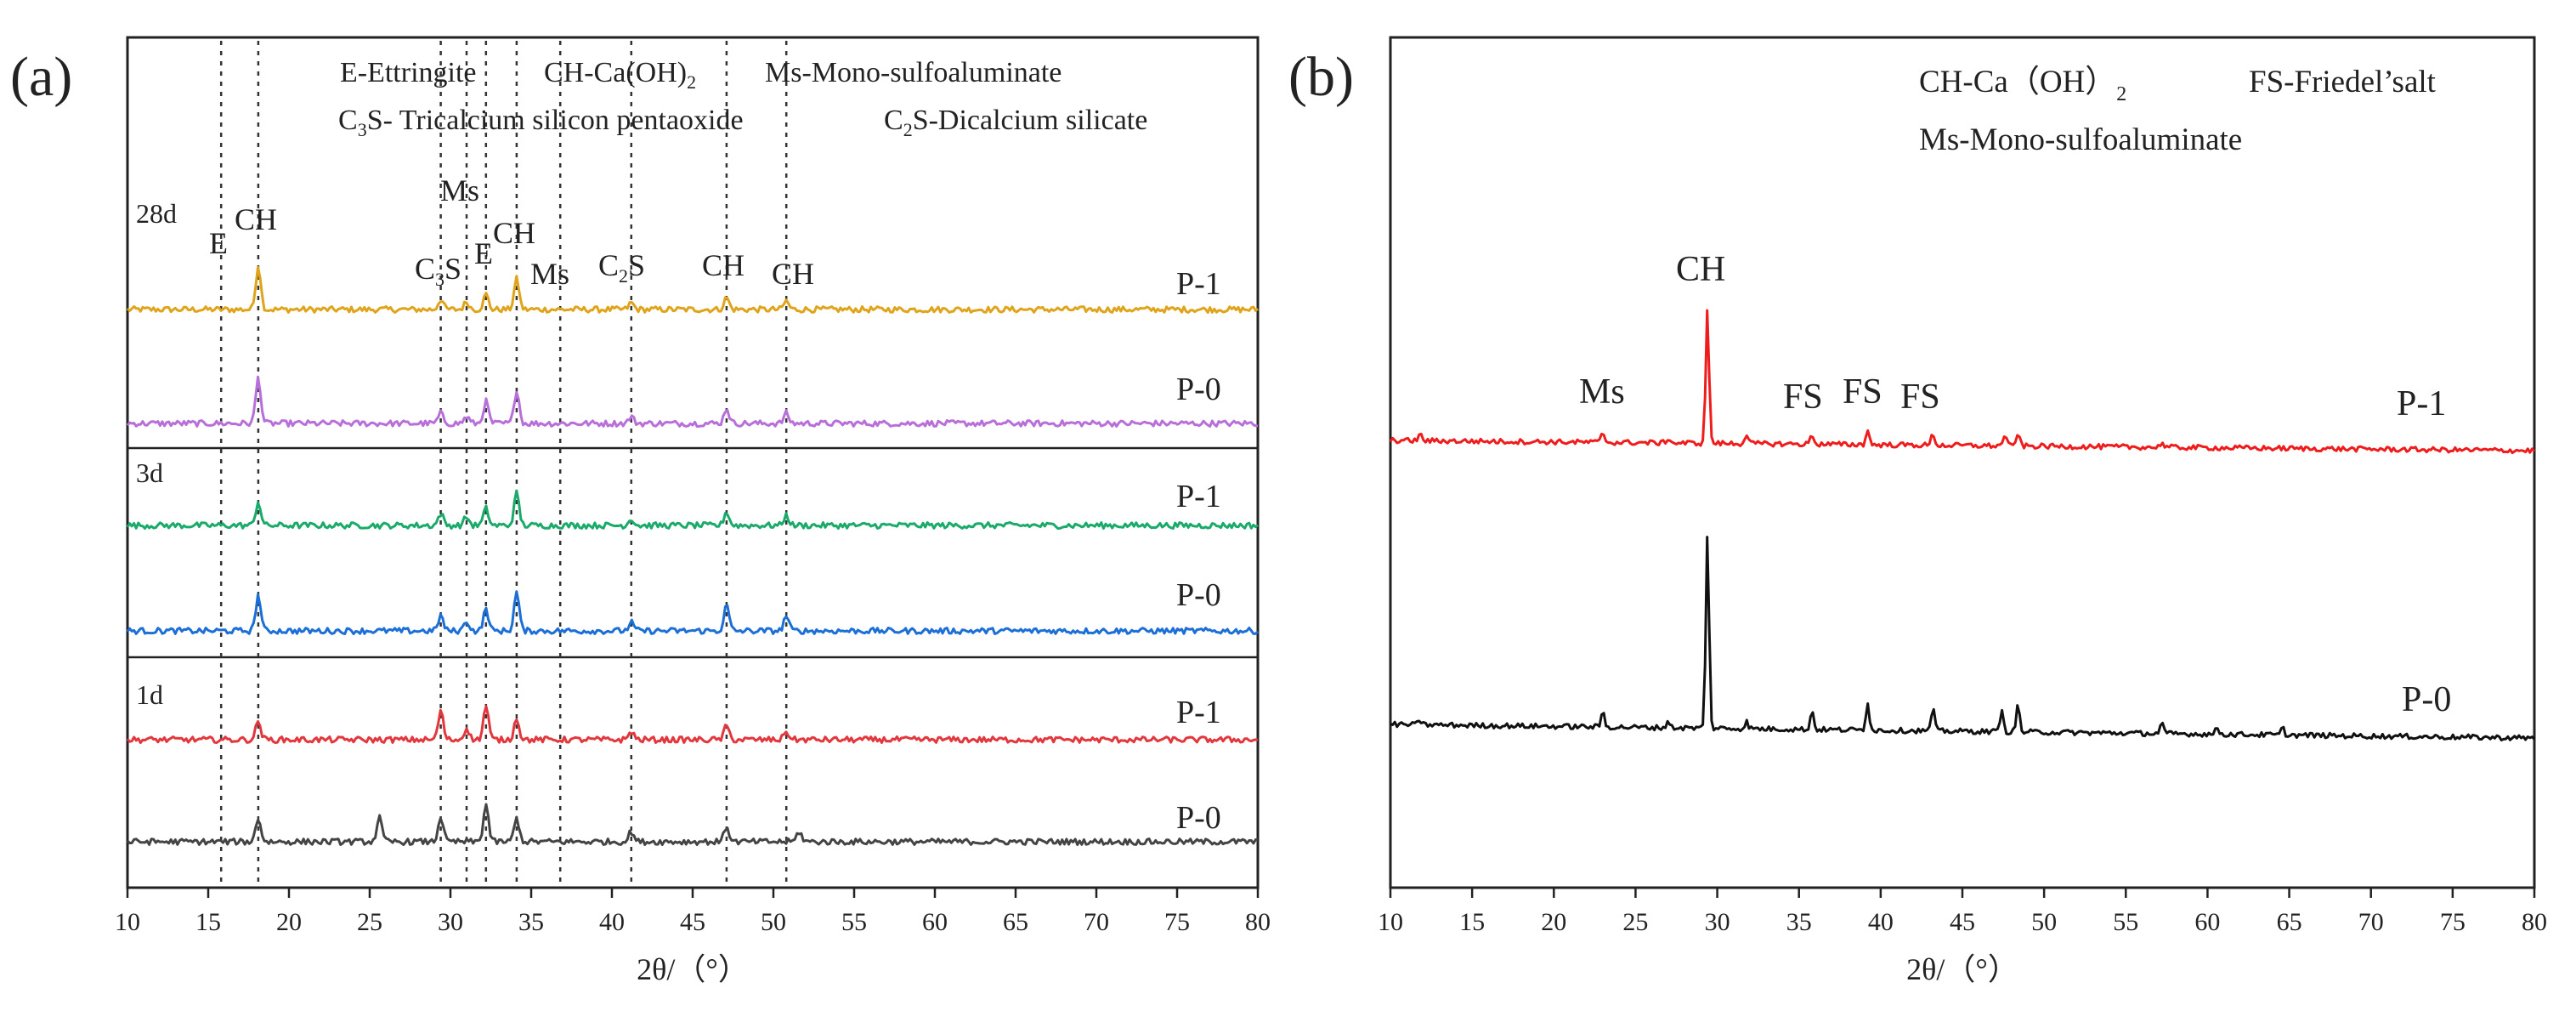 The image size is (2576, 1022). Describe the element at coordinates (439, 280) in the screenshot. I see `peak-label-c3s-sub: 3` at that location.